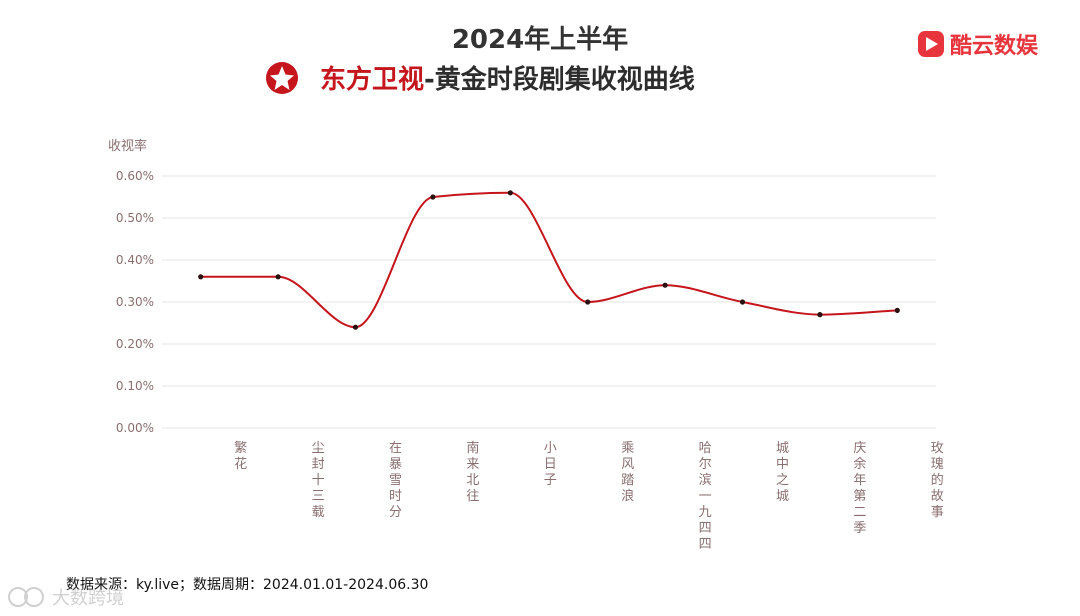  What do you see at coordinates (247, 585) in the screenshot?
I see `data-source-note: 数据来源：ky.live；数据周期：2024.01.01-2024.06.30` at bounding box center [247, 585].